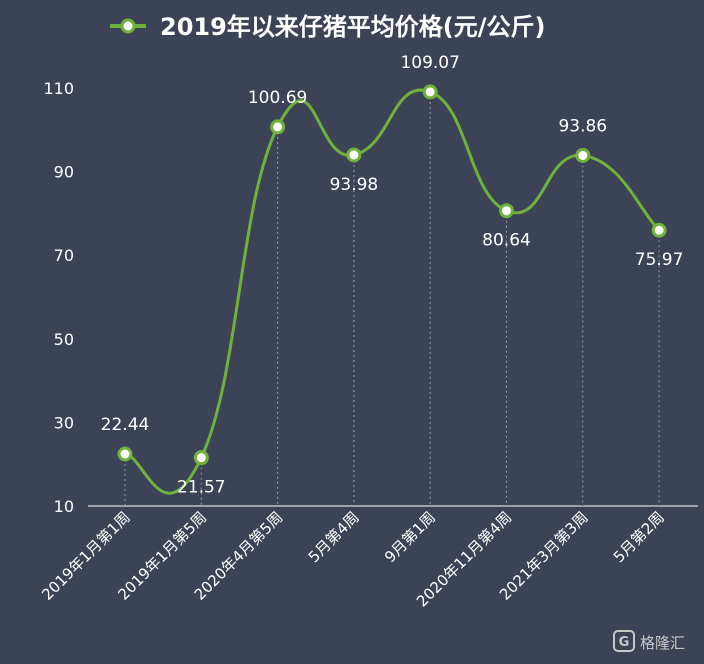 Image resolution: width=704 pixels, height=664 pixels. I want to click on watermark: G 格隆汇, so click(649, 641).